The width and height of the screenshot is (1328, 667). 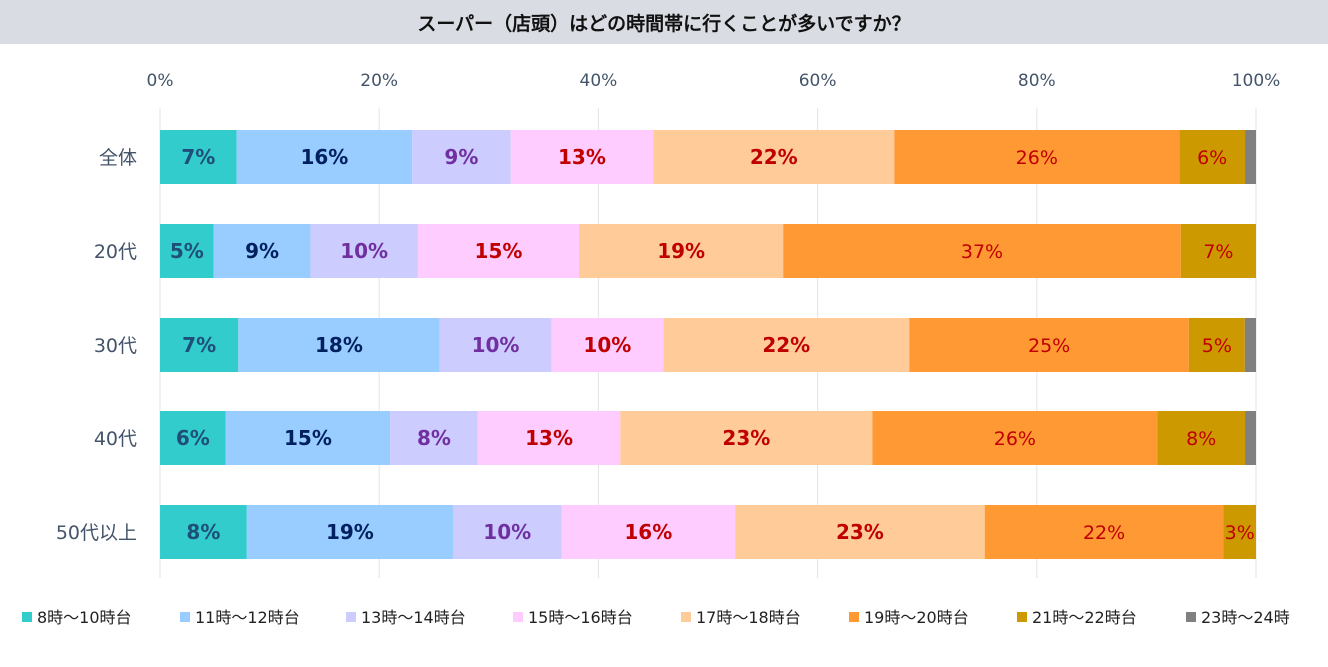 What do you see at coordinates (413, 617) in the screenshot?
I see `legend-label: 13時～14時台` at bounding box center [413, 617].